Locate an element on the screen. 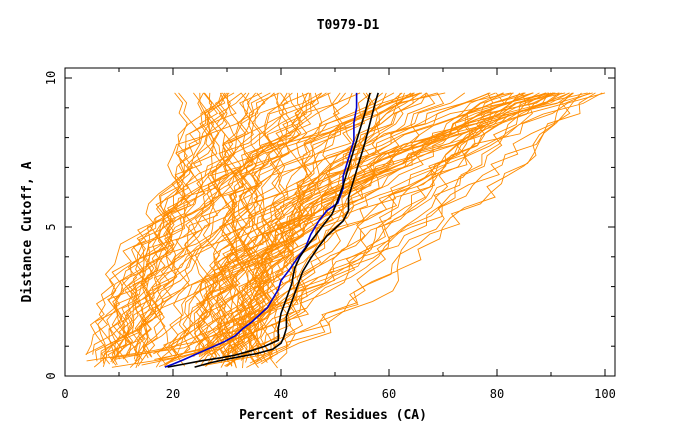 The width and height of the screenshot is (680, 440). x-tick-label: 20 is located at coordinates (173, 394).